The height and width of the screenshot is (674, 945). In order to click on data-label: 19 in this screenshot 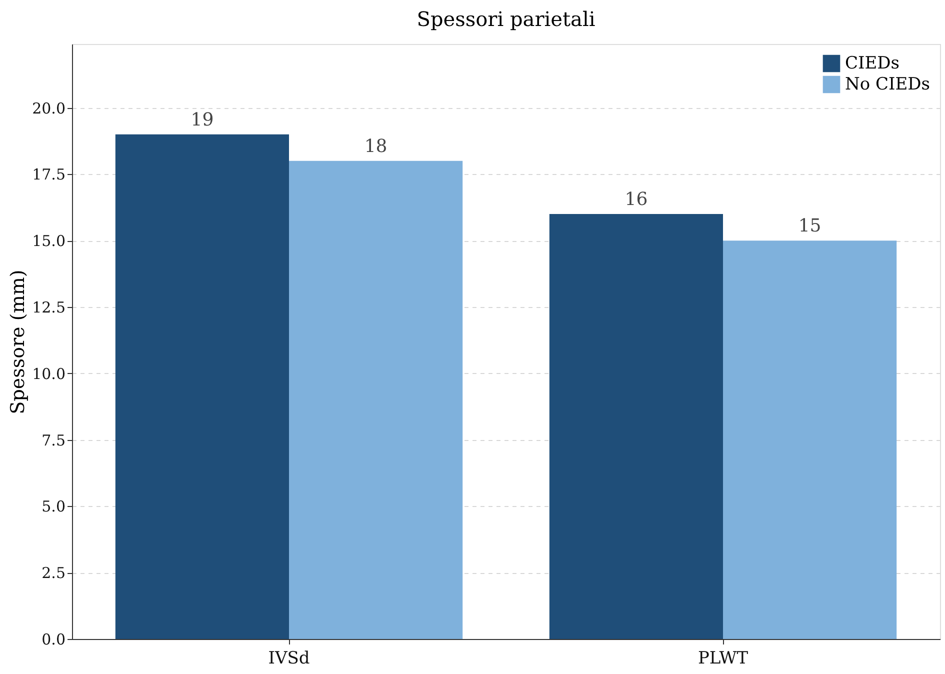, I will do `click(202, 119)`.